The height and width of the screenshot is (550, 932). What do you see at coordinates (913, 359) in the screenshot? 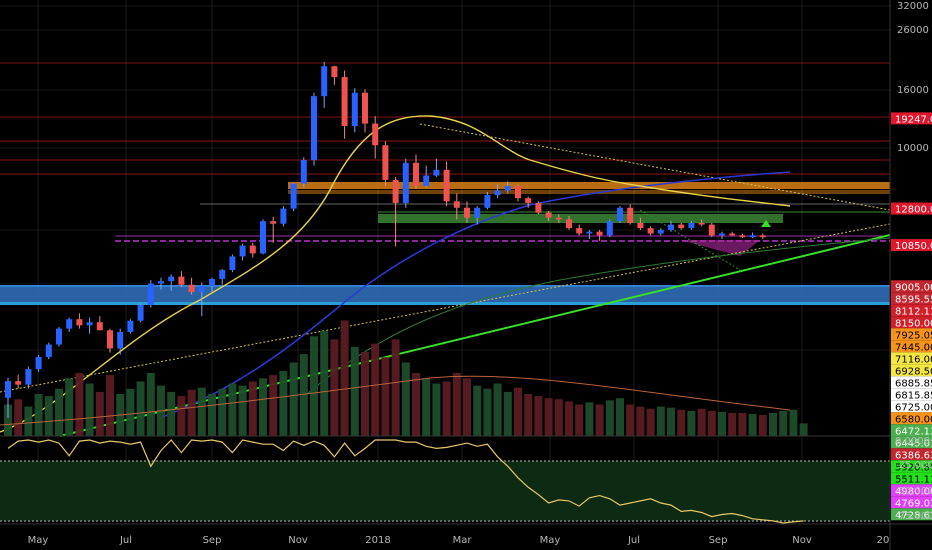
I see `svg-text: 7116.00` at bounding box center [913, 359].